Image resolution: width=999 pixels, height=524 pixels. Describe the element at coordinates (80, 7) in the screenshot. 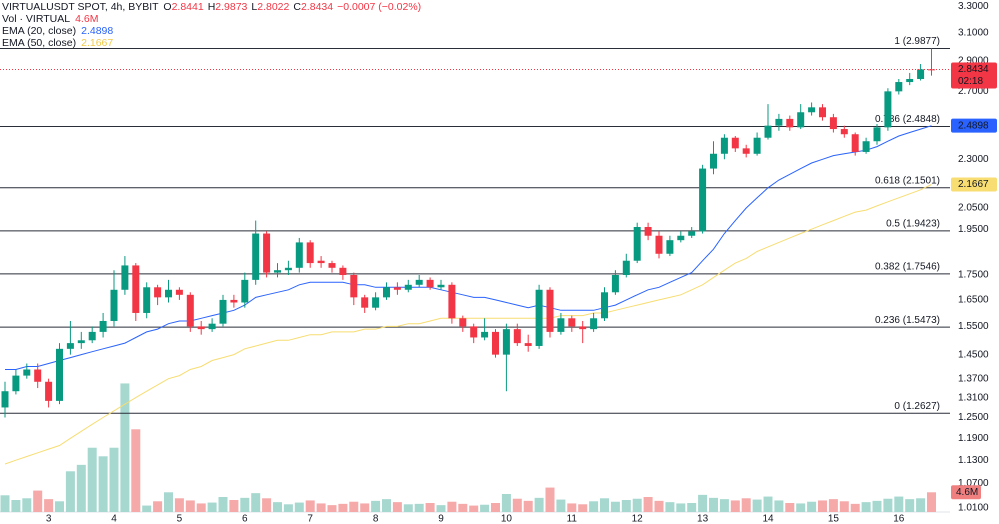

I see `symbol-title: VIRTUALUSDT SPOT, 4h, BYBIT` at that location.